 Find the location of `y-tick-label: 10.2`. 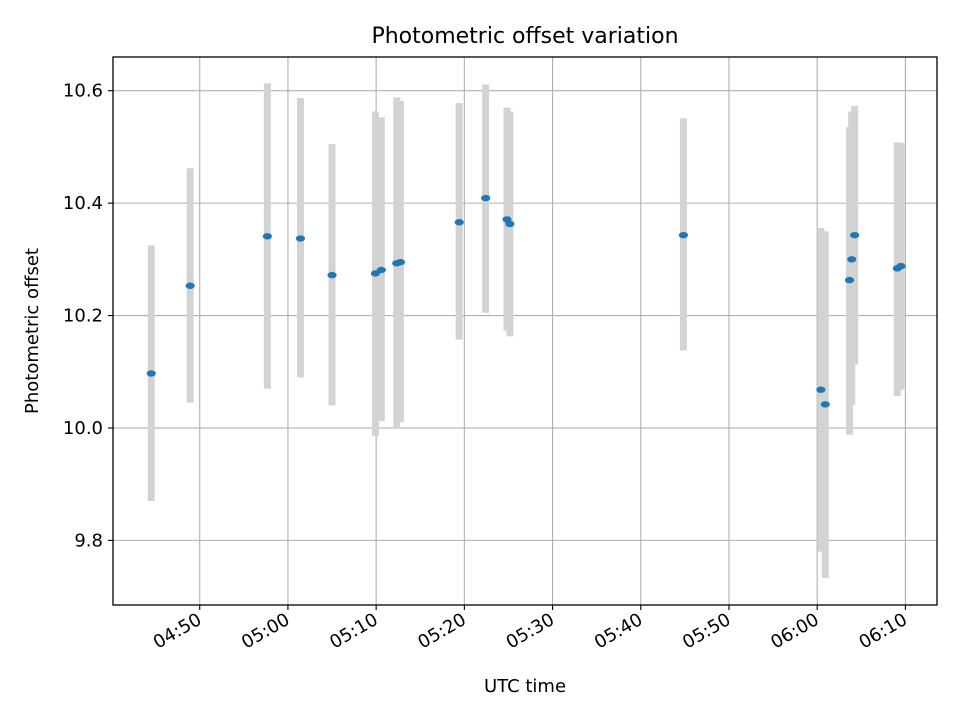

y-tick-label: 10.2 is located at coordinates (83, 316).